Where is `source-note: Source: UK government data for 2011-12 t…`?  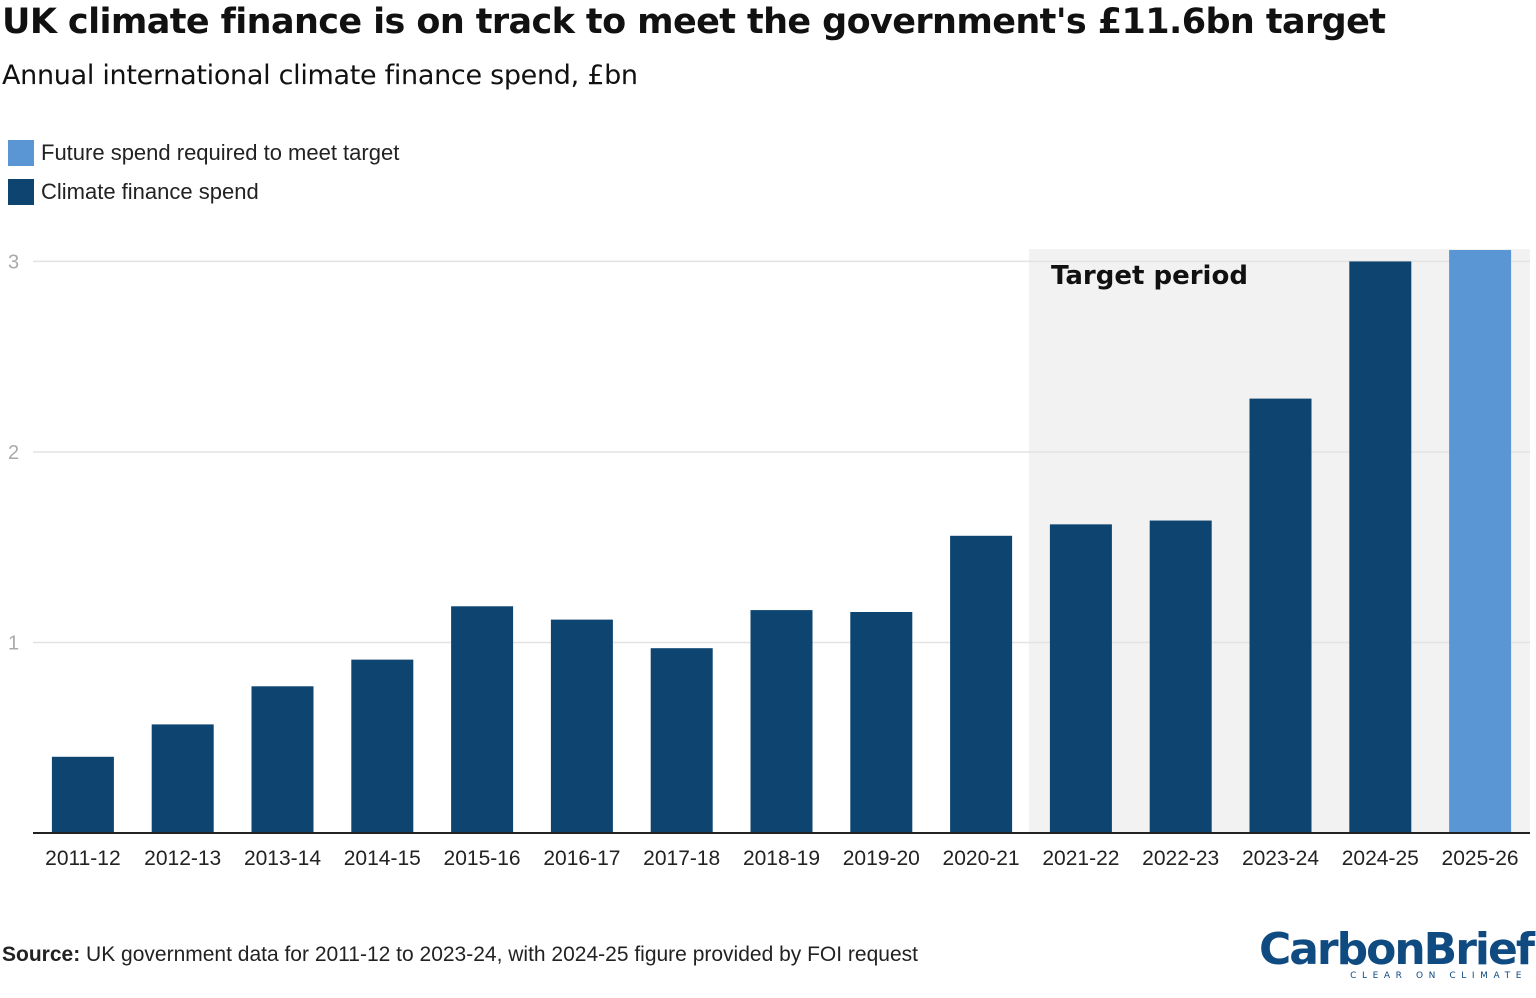
source-note: Source: UK government data for 2011-12 t… is located at coordinates (460, 955).